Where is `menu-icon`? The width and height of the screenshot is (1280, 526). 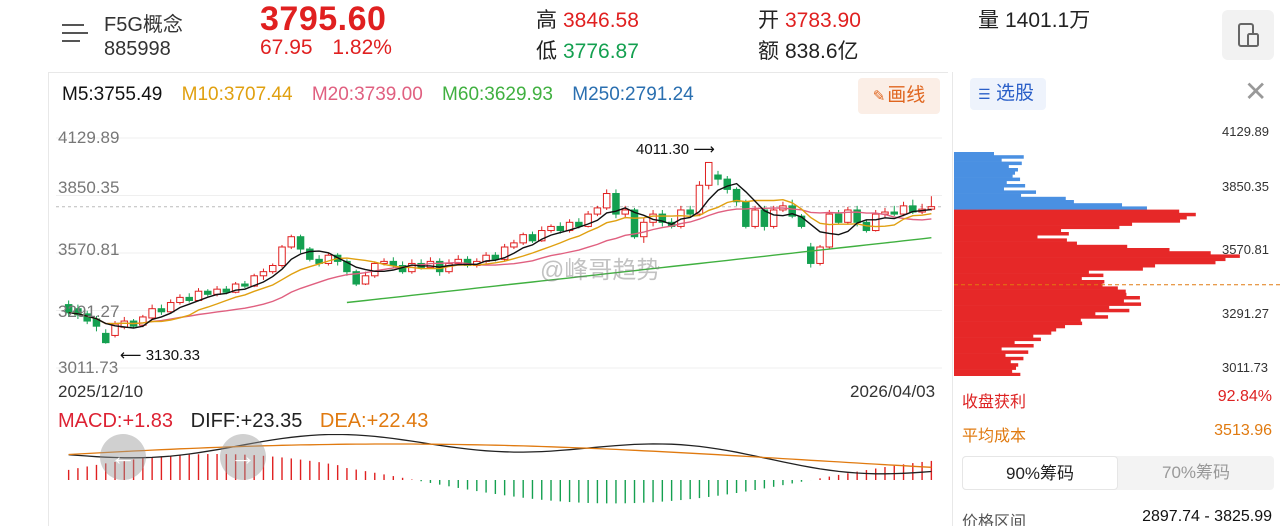
menu-icon is located at coordinates (75, 33).